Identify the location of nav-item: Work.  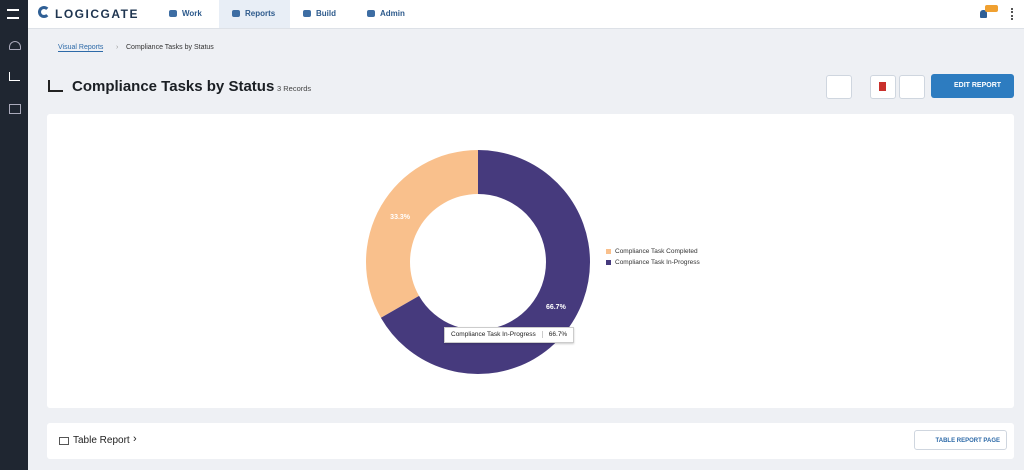
(184, 14).